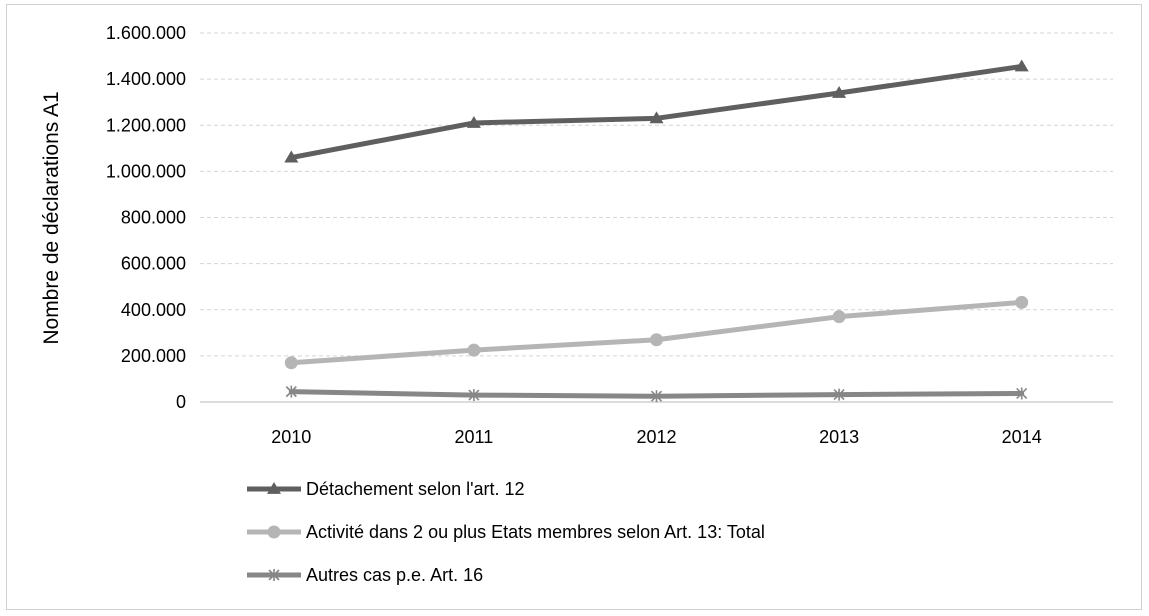 This screenshot has height=616, width=1149. Describe the element at coordinates (153, 356) in the screenshot. I see `y-tick-label: 200.000` at that location.